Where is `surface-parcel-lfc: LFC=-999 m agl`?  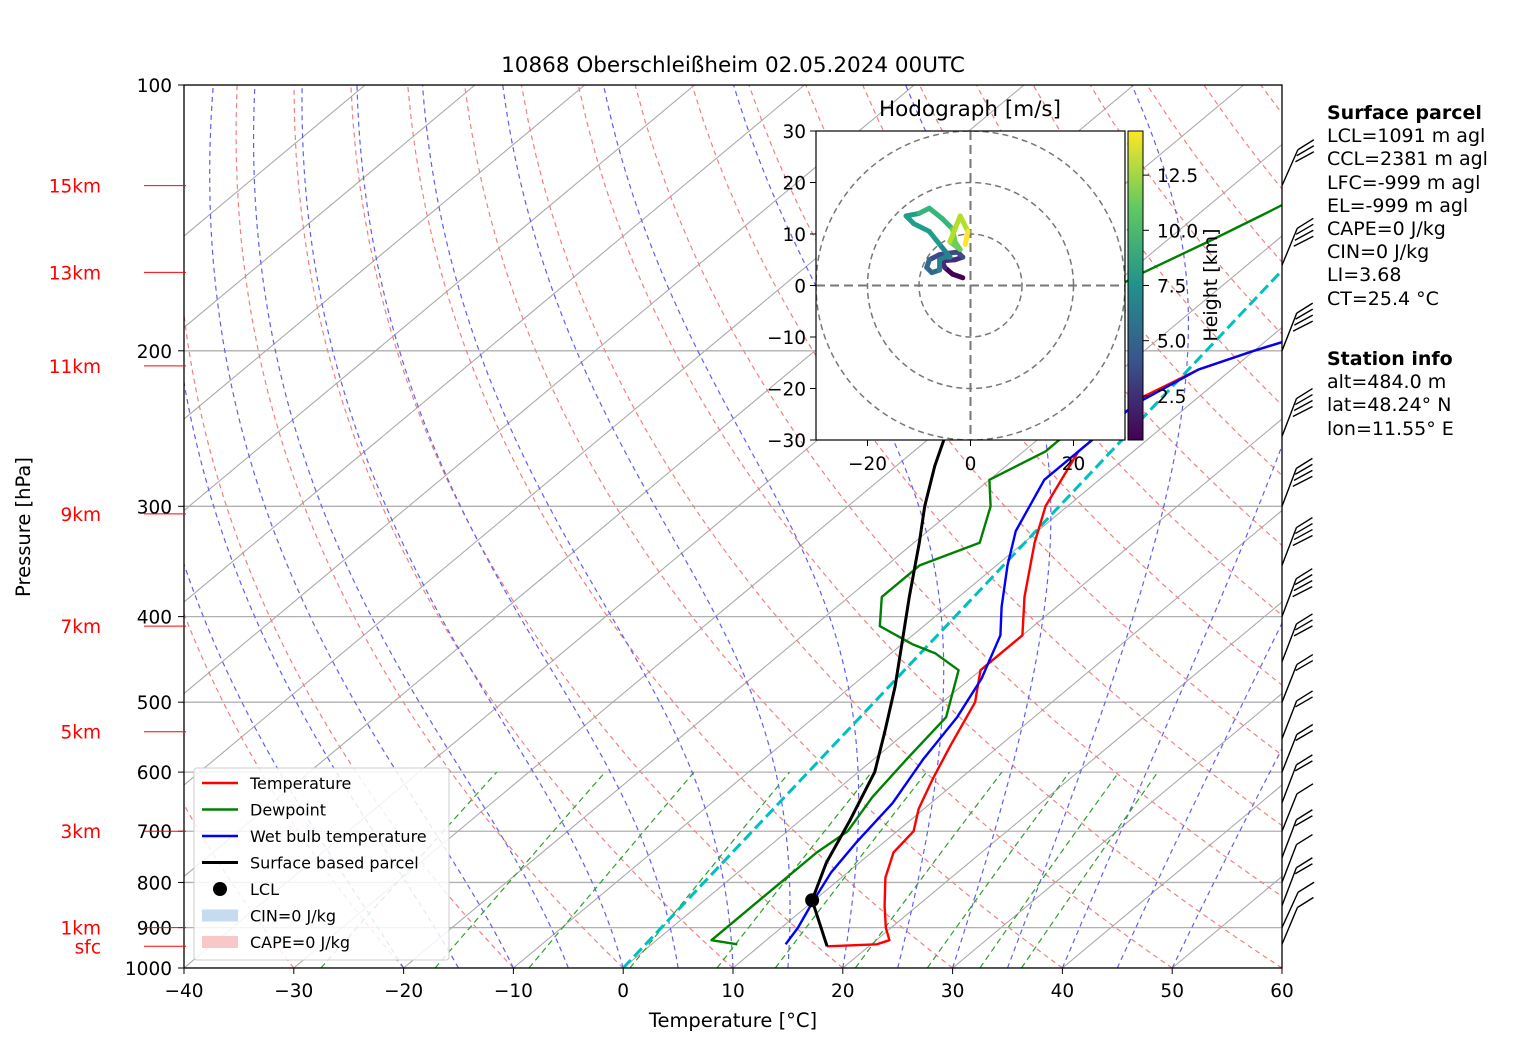 surface-parcel-lfc: LFC=-999 m agl is located at coordinates (1404, 182).